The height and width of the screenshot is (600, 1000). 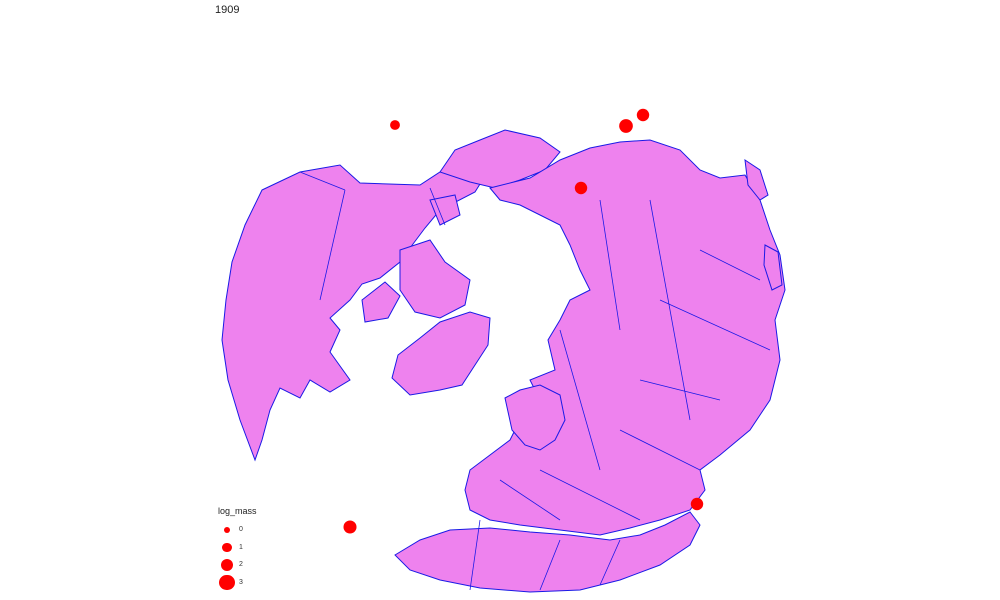 I want to click on legend-item: 1, so click(x=237, y=549).